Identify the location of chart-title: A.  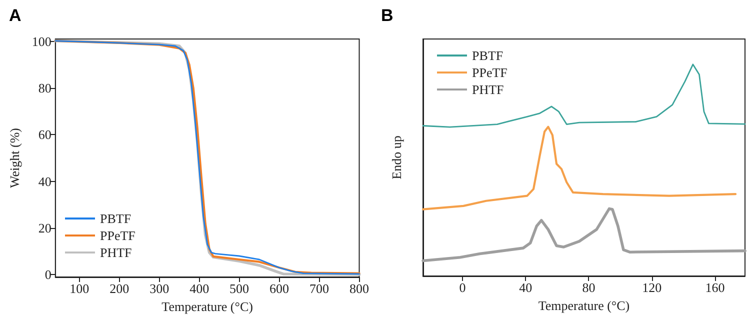
(15, 15).